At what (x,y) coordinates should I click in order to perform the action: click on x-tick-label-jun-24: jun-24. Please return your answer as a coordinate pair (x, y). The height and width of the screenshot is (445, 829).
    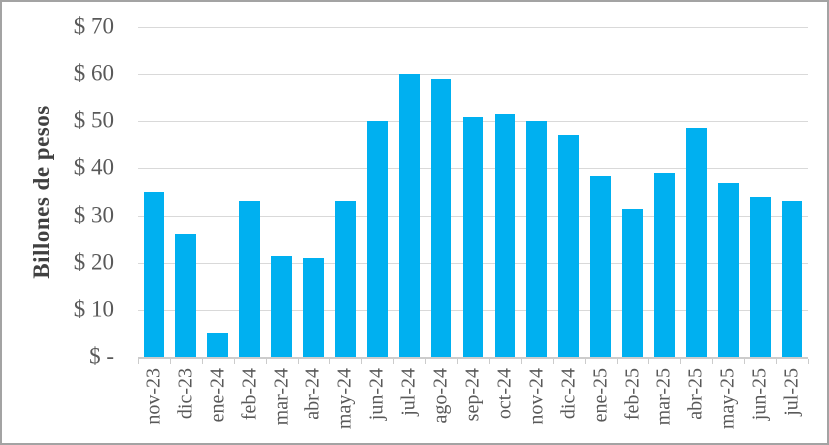
    Looking at the image, I should click on (377, 394).